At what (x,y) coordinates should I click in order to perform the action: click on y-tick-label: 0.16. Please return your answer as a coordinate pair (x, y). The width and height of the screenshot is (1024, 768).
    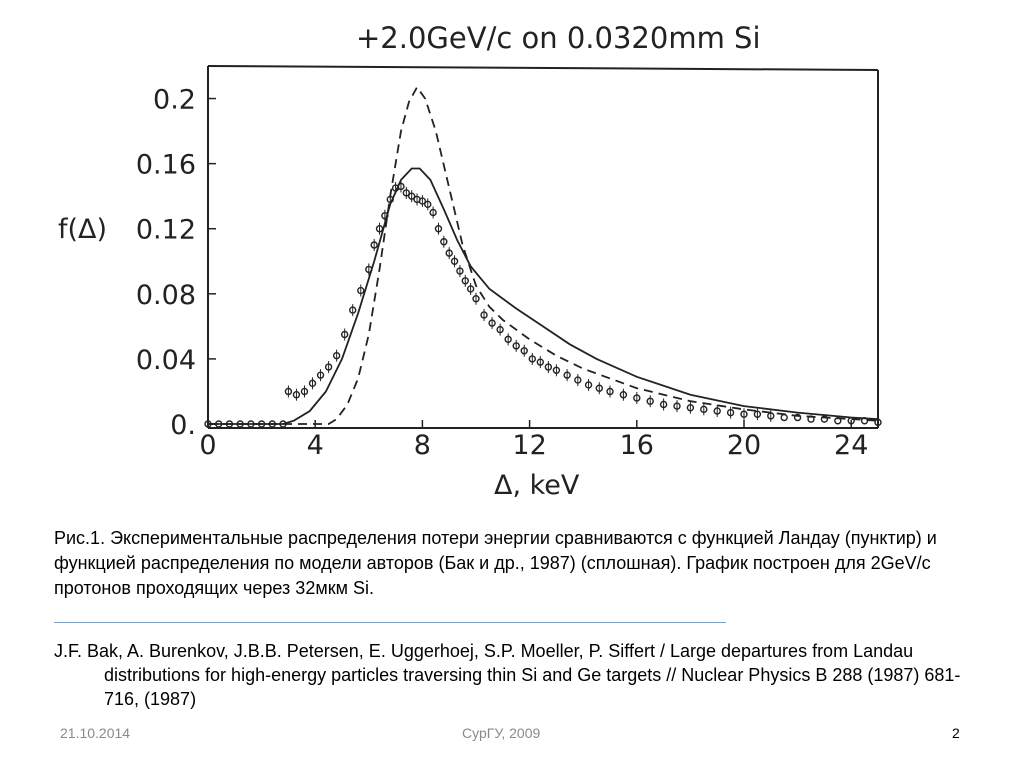
    Looking at the image, I should click on (166, 165).